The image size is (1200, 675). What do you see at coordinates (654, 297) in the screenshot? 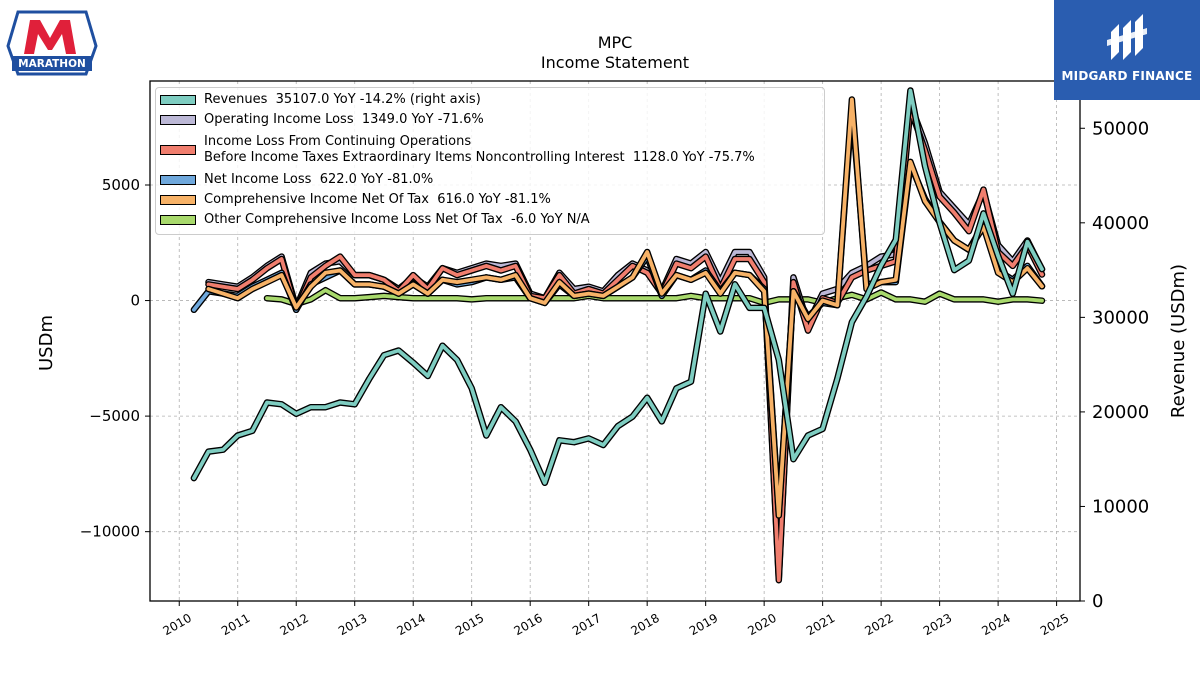
I see `series-line-other-comprehensive-income-loss-net-of-t` at bounding box center [654, 297].